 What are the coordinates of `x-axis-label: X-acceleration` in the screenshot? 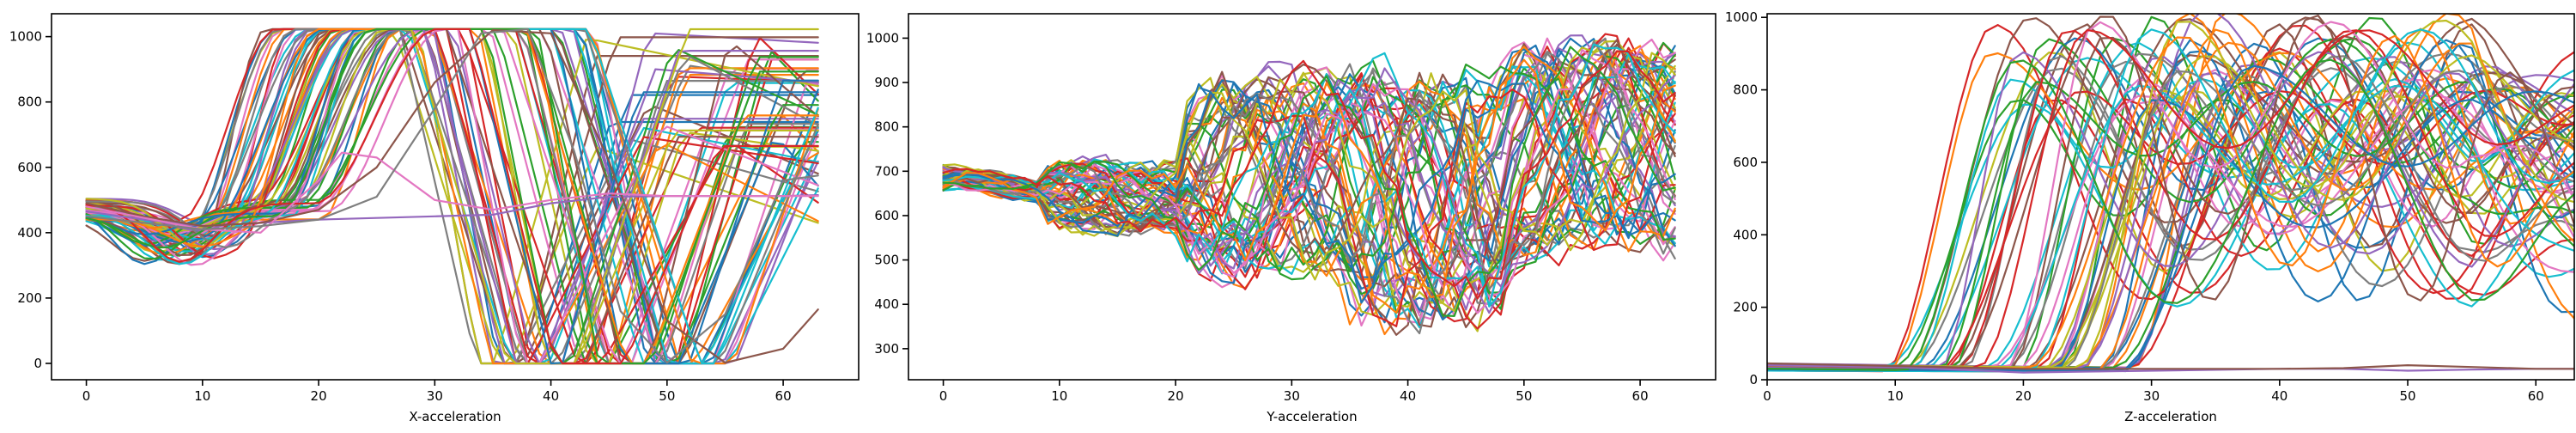 It's located at (455, 416).